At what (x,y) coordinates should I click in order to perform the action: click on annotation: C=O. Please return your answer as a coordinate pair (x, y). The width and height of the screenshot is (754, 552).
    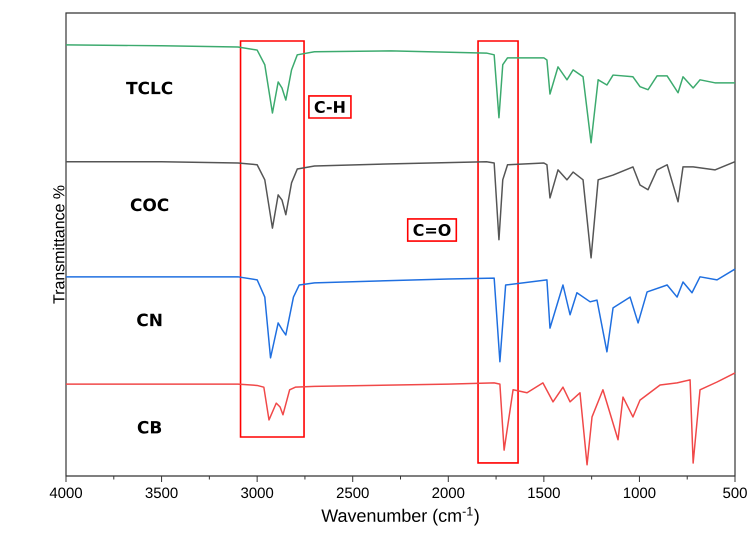
    Looking at the image, I should click on (432, 230).